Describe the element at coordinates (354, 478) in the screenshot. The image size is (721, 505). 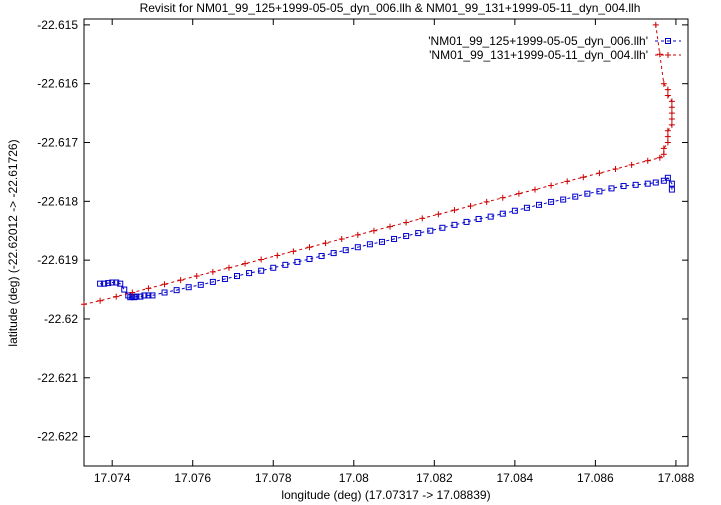
I see `x-tick-label: 17.08` at that location.